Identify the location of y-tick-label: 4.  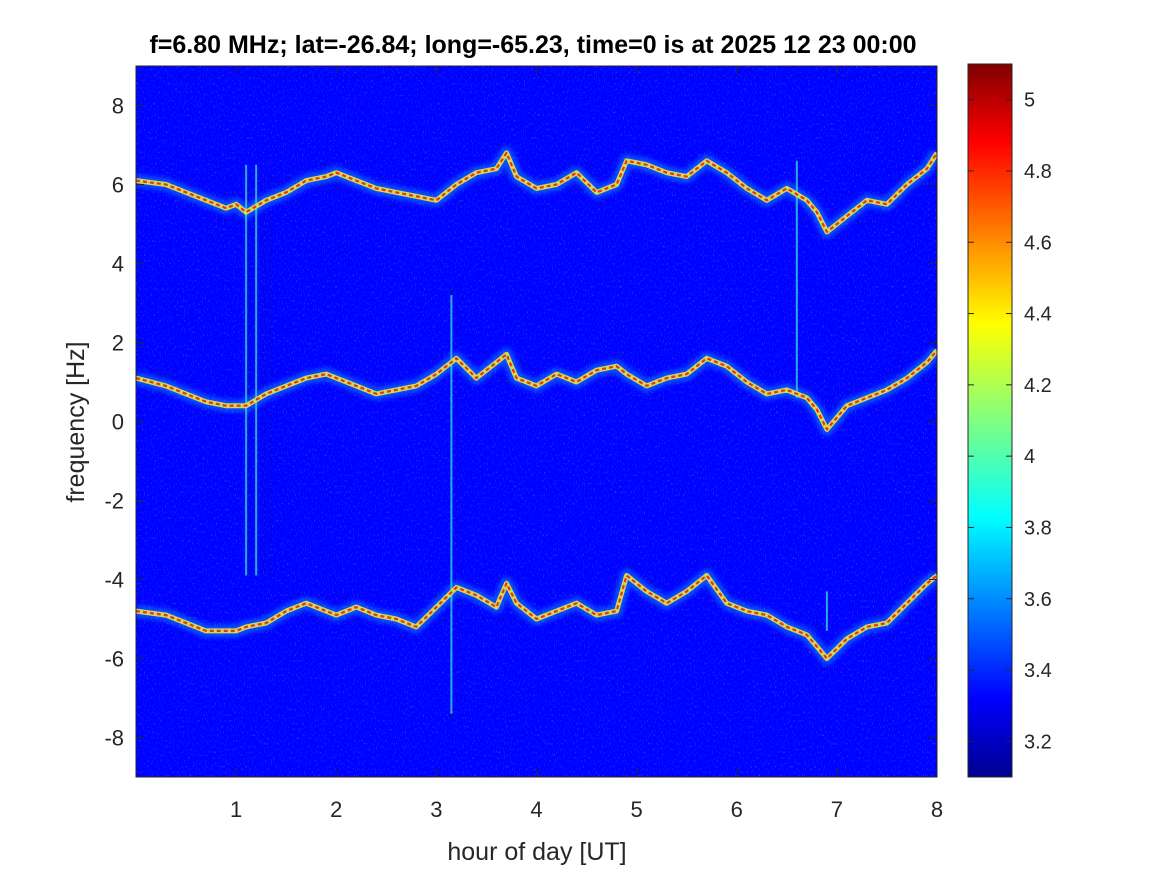
(118, 264).